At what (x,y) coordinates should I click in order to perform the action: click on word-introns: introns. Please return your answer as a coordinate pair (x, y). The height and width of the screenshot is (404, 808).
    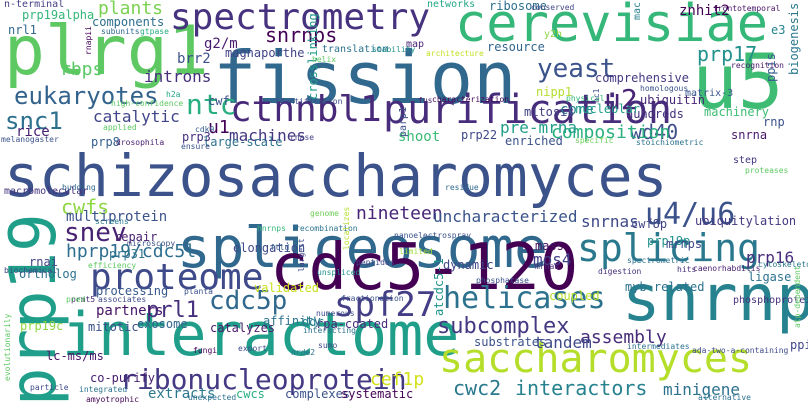
    Looking at the image, I should click on (178, 76).